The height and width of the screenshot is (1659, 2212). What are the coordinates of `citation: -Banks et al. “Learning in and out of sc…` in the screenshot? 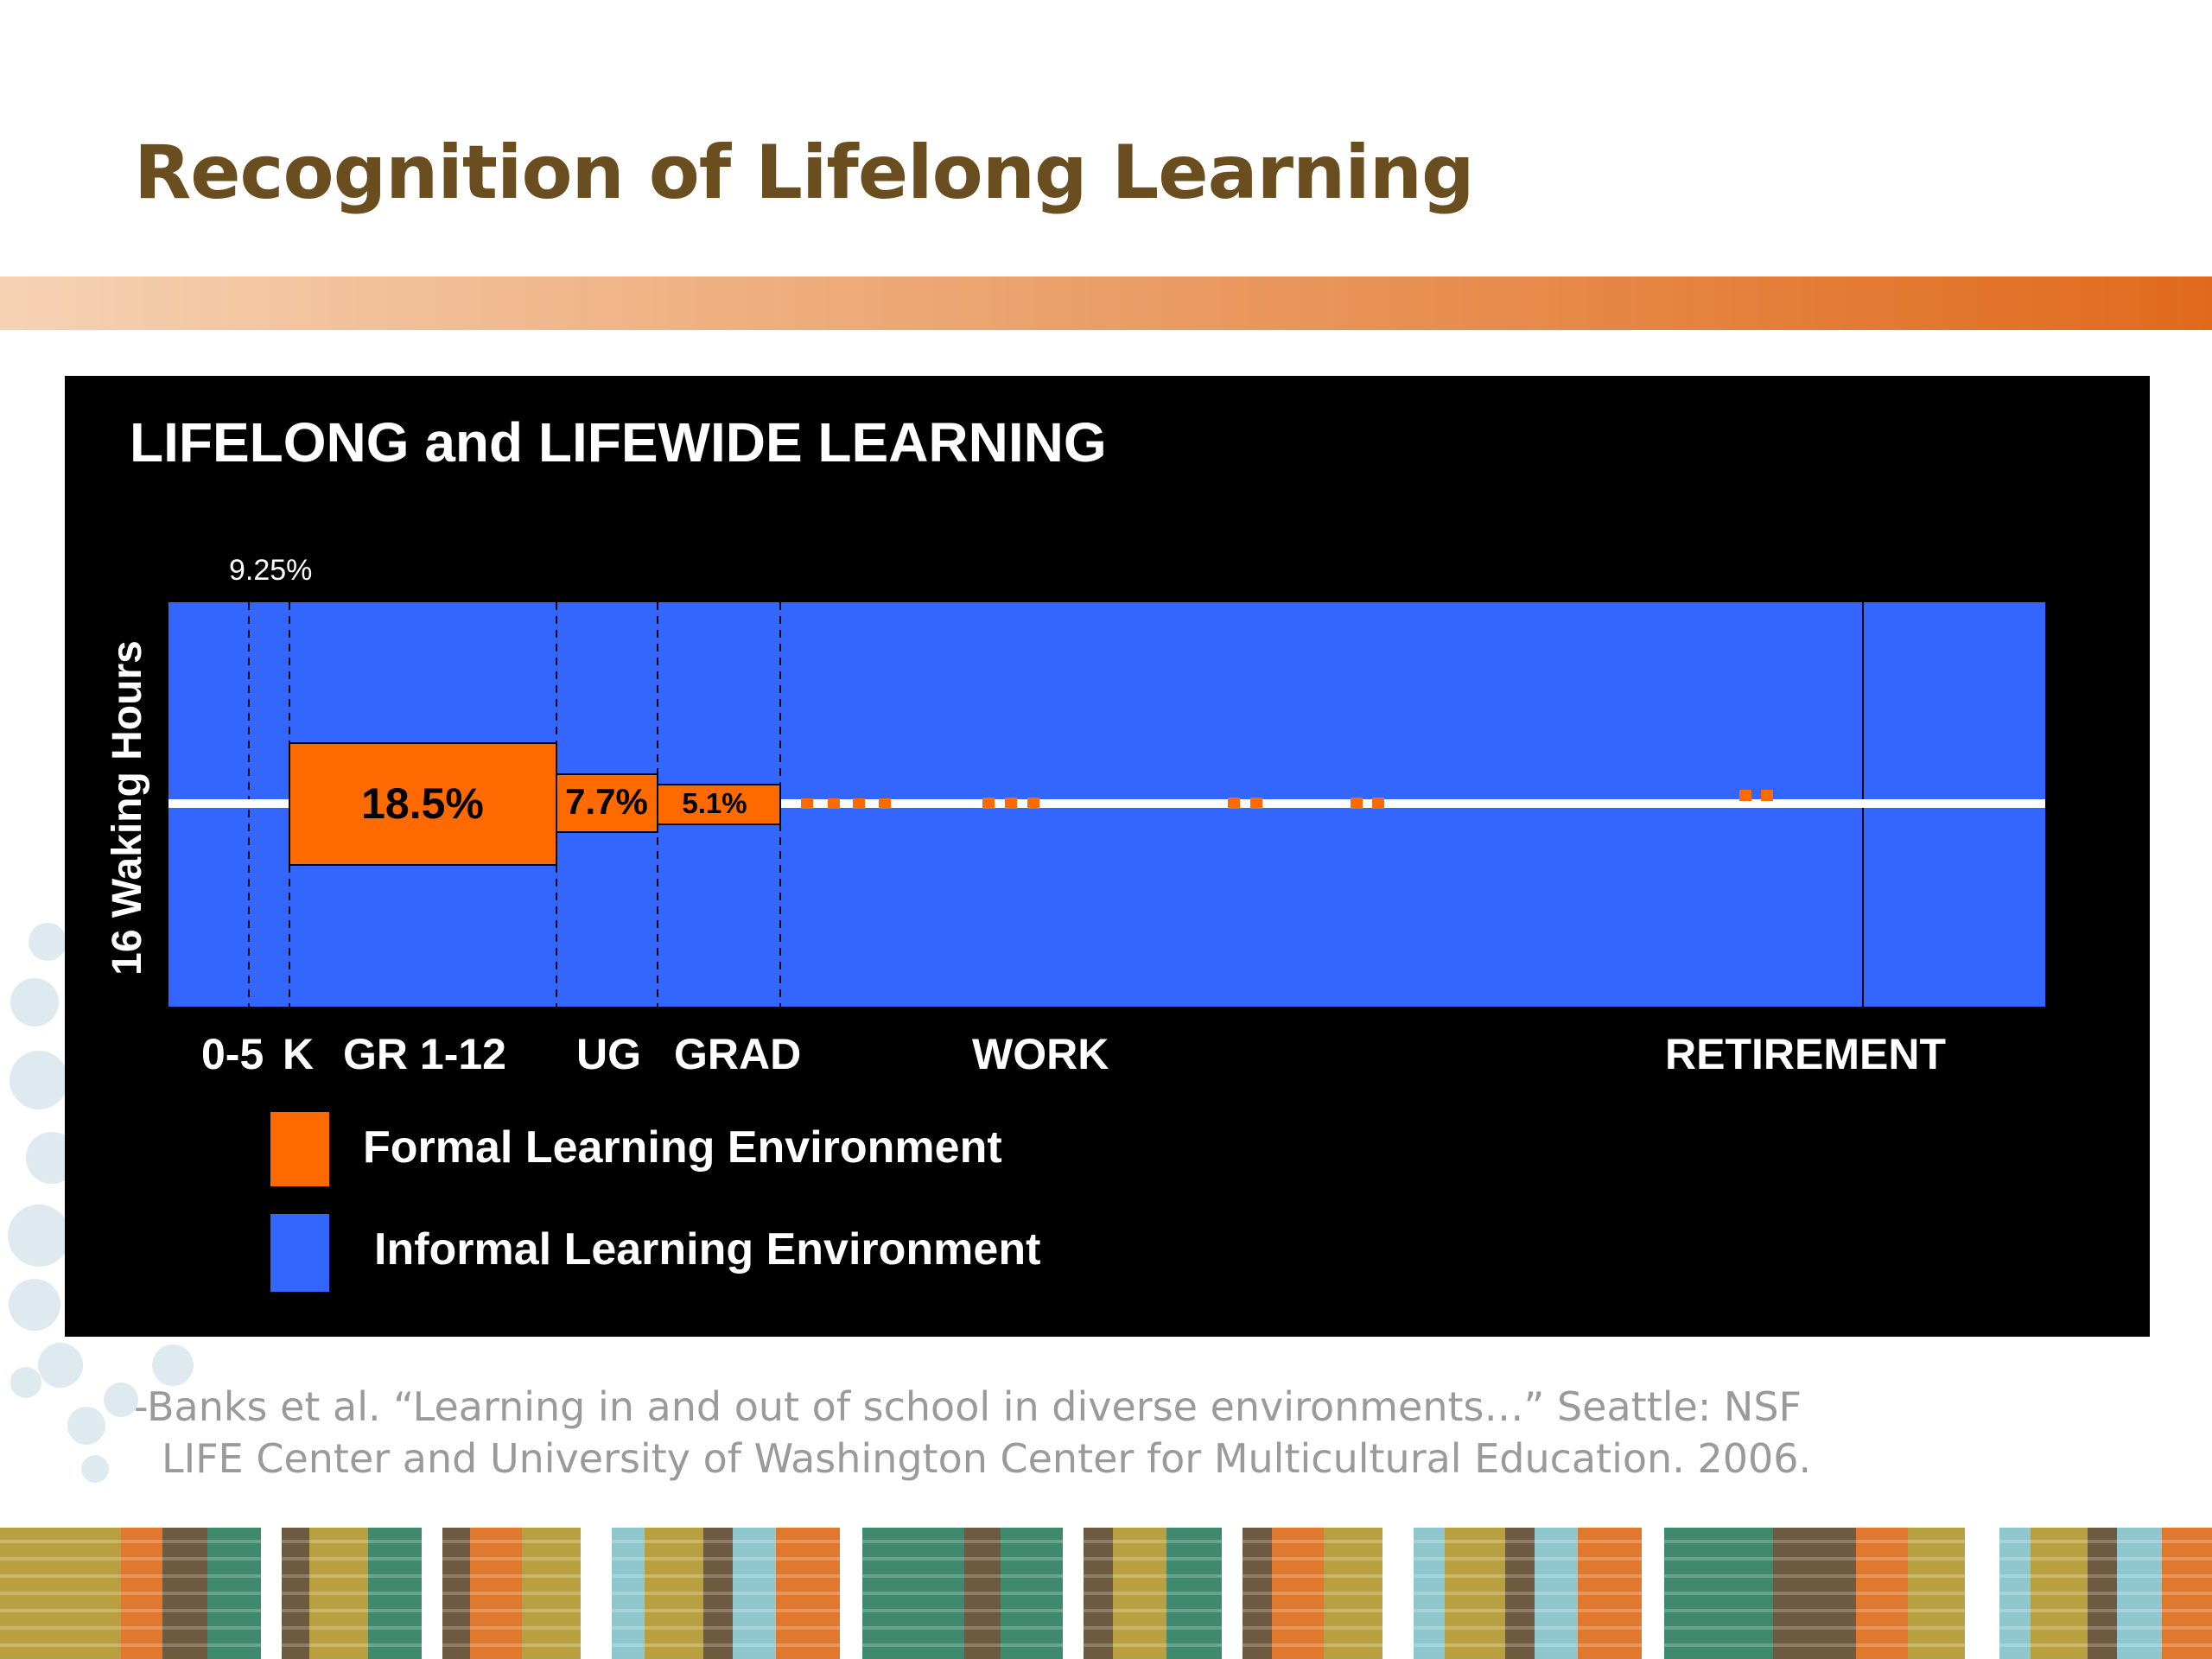 It's located at (1084, 1432).